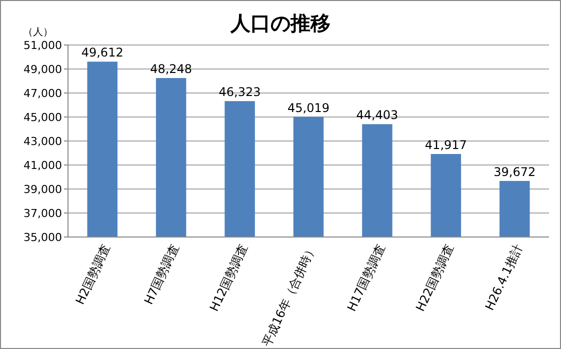 The image size is (561, 349). What do you see at coordinates (377, 115) in the screenshot?
I see `data-label: 44,403` at bounding box center [377, 115].